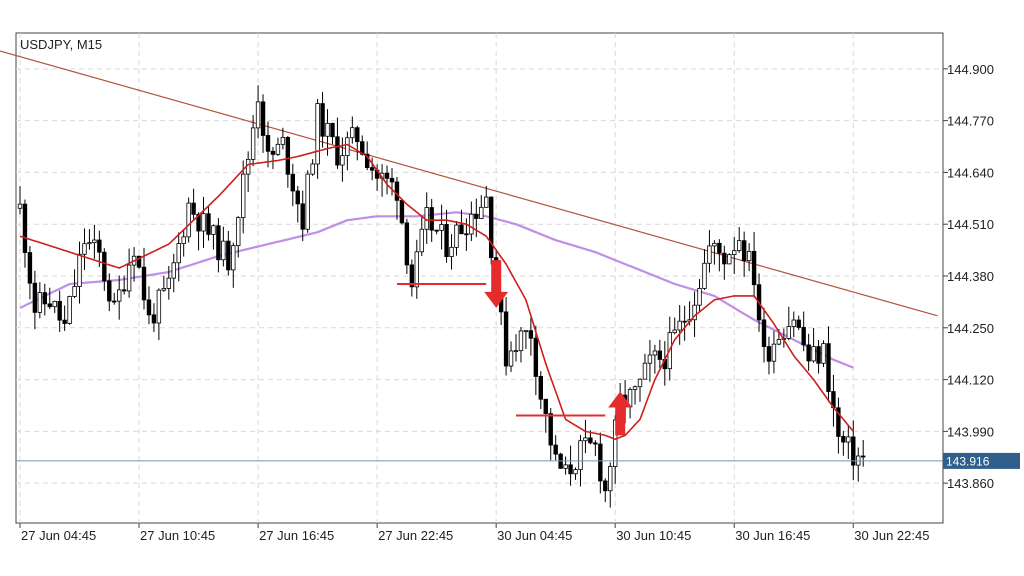 This screenshot has width=1024, height=576. Describe the element at coordinates (970, 224) in the screenshot. I see `y-tick-label: 144.510` at that location.